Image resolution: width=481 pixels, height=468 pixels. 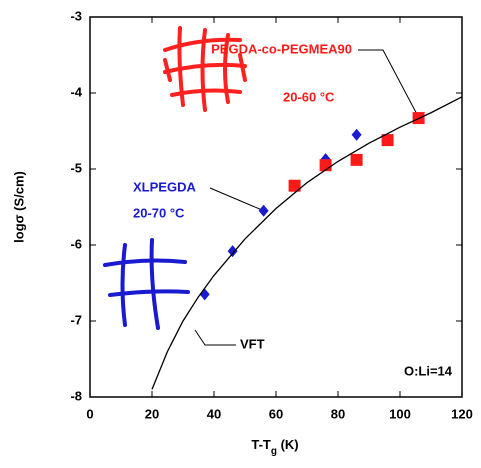 I want to click on x-label-sub: g, so click(x=274, y=451).